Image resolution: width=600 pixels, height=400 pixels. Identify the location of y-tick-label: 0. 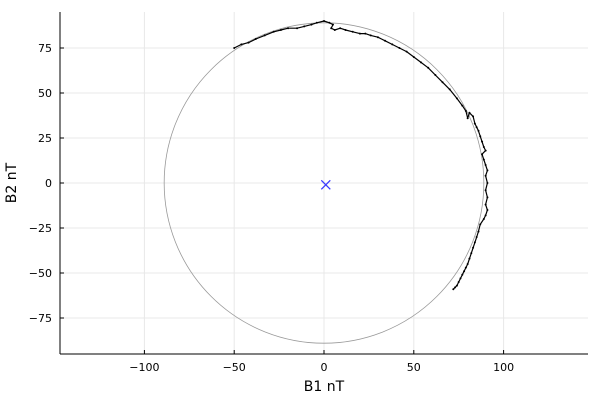
(48, 183).